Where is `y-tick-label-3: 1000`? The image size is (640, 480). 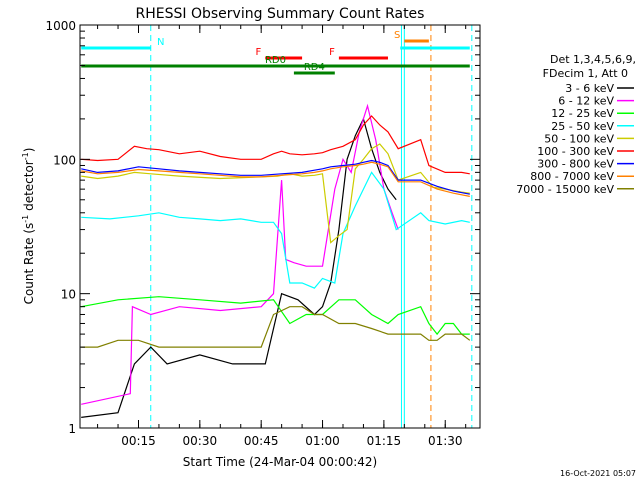 y-tick-label-3: 1000 is located at coordinates (60, 26).